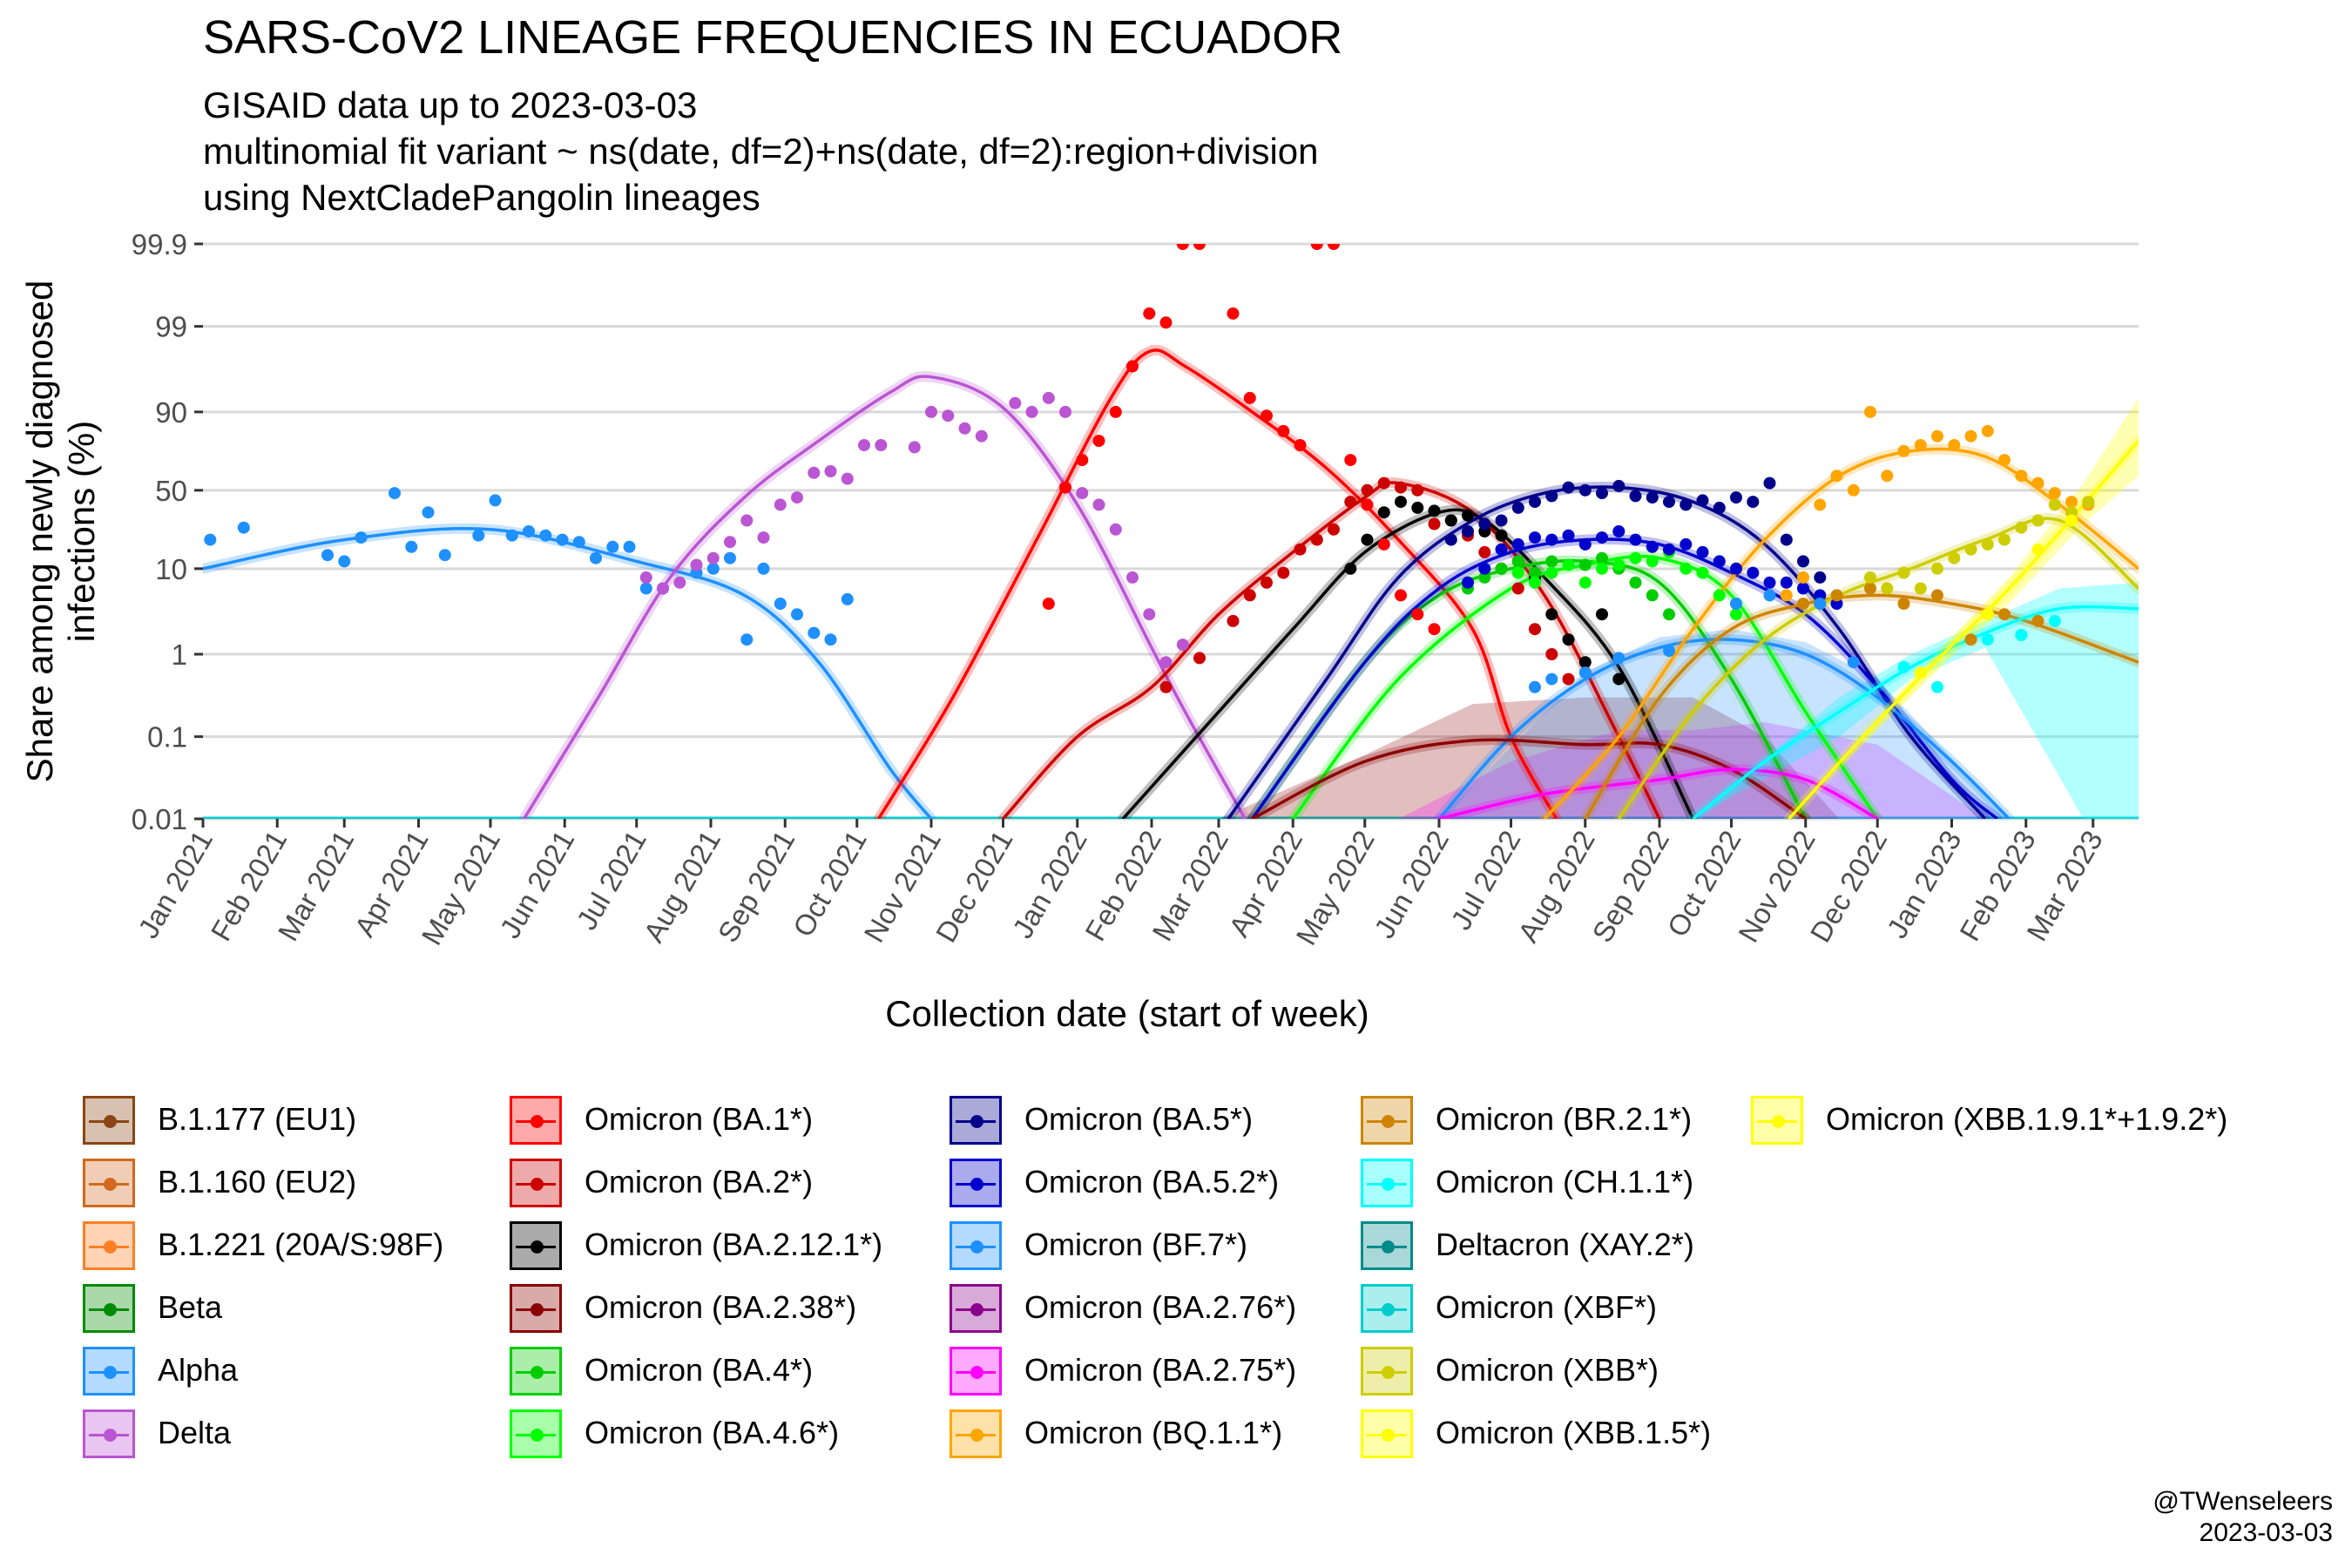 This screenshot has width=2352, height=1568. I want to click on x-tick-label: Jun 2022, so click(1411, 884).